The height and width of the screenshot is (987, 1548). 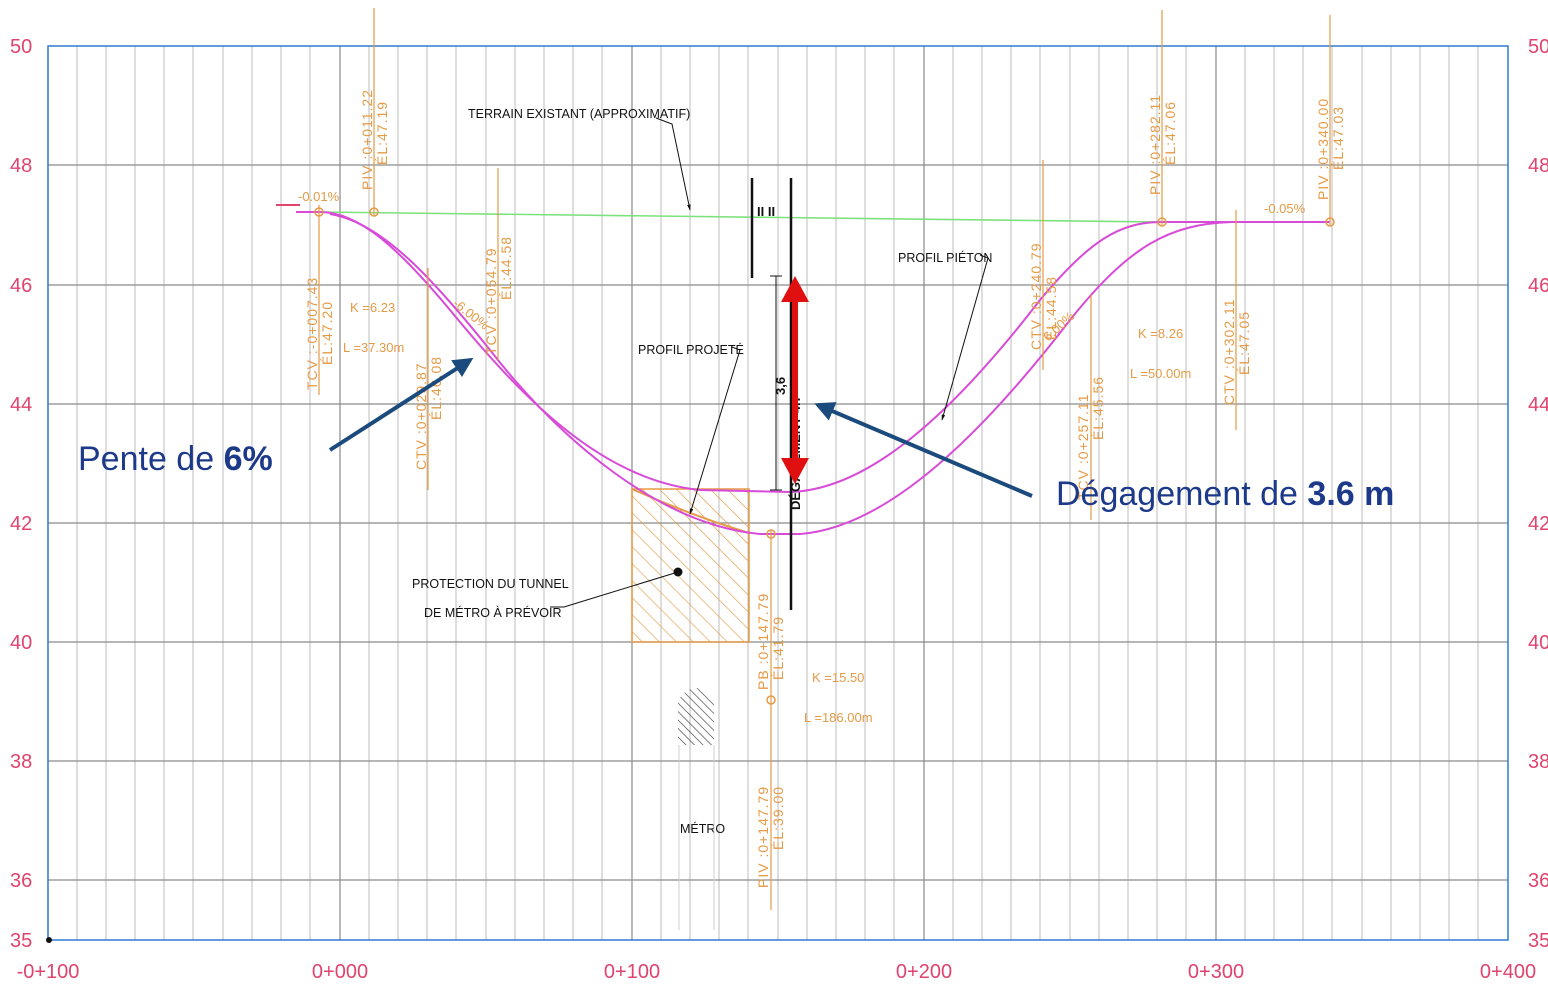 What do you see at coordinates (372, 307) in the screenshot?
I see `curve-k1: K =6.23` at bounding box center [372, 307].